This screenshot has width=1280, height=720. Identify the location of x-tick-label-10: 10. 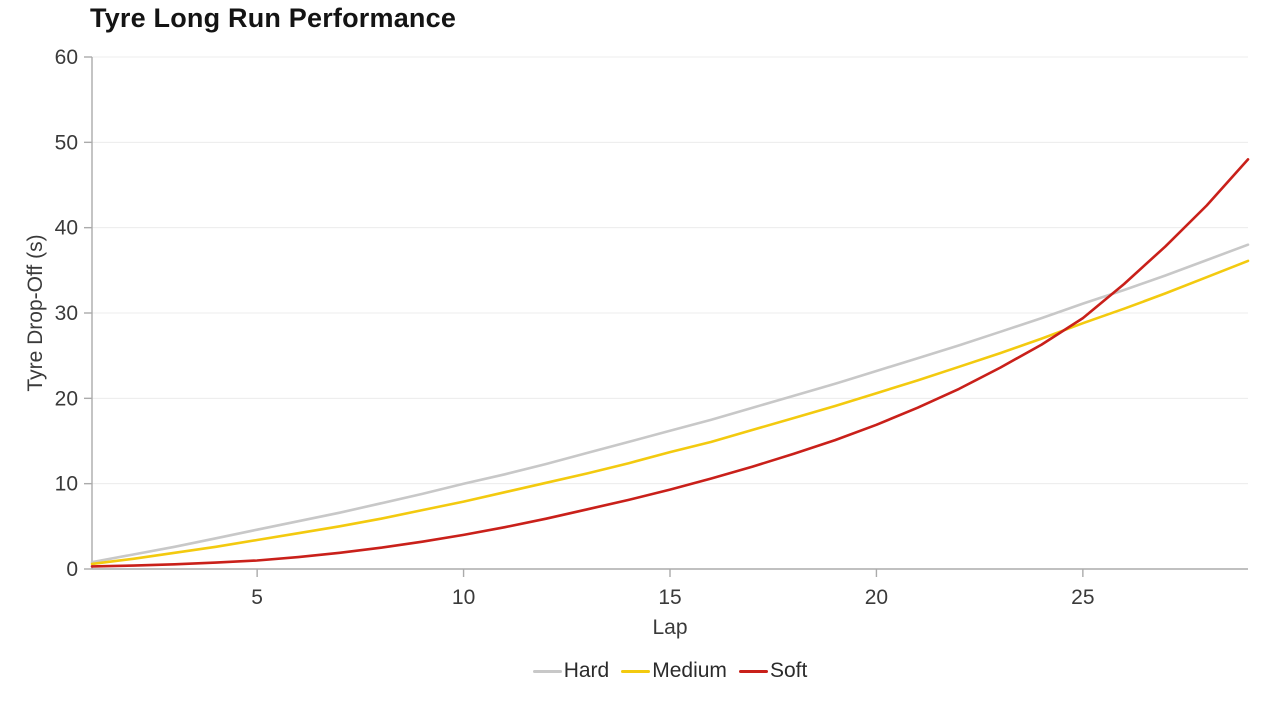
(463, 597).